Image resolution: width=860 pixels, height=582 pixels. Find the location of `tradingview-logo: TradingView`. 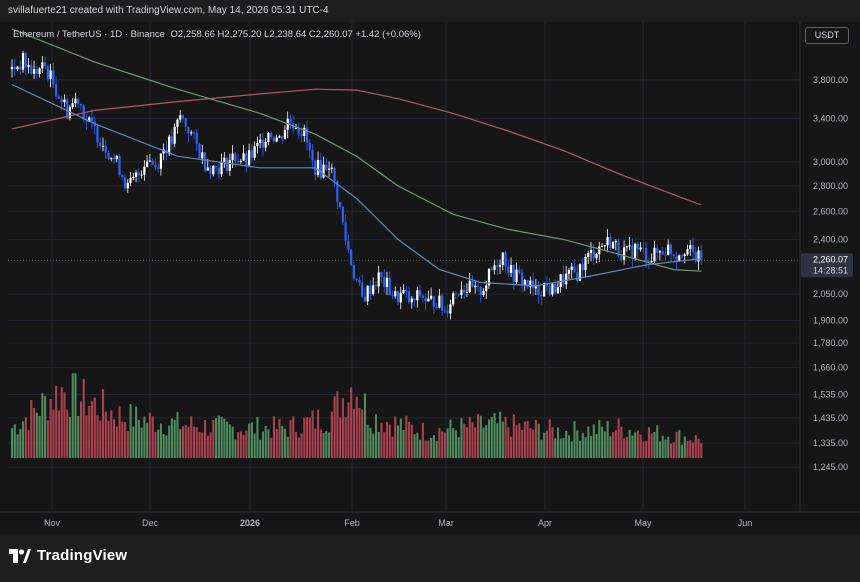

tradingview-logo: TradingView is located at coordinates (68, 555).